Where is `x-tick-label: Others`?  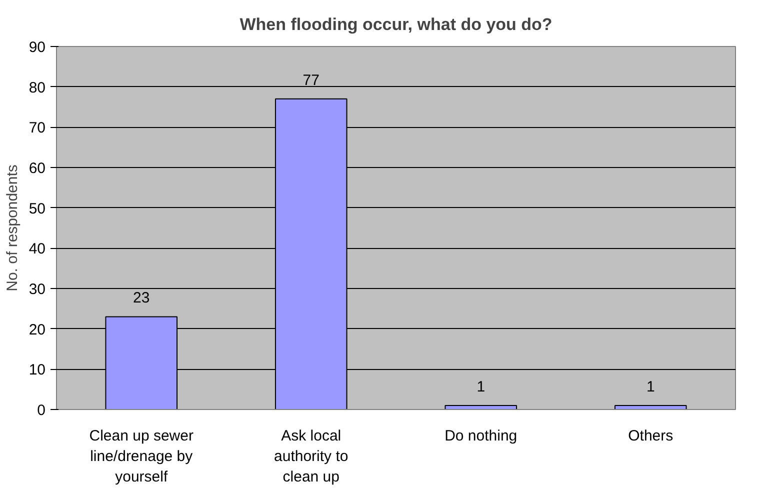 x-tick-label: Others is located at coordinates (651, 436).